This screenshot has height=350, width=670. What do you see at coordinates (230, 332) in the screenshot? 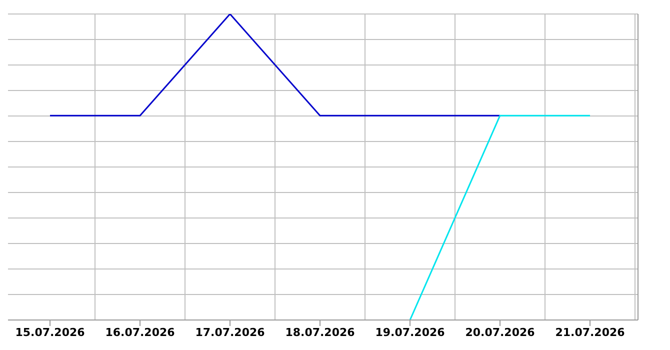
I see `x-tick-label: 17.07.2026` at bounding box center [230, 332].